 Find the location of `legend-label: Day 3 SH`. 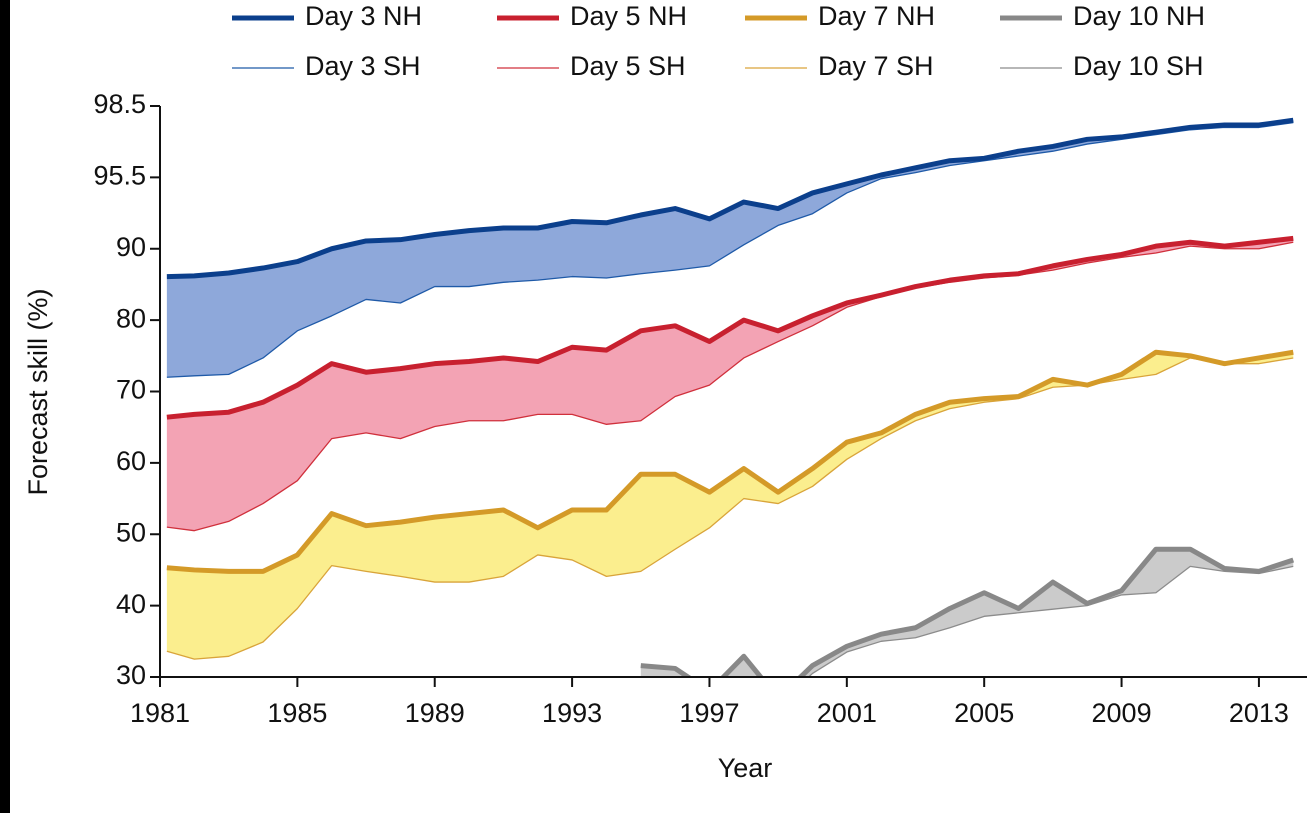

legend-label: Day 3 SH is located at coordinates (363, 66).